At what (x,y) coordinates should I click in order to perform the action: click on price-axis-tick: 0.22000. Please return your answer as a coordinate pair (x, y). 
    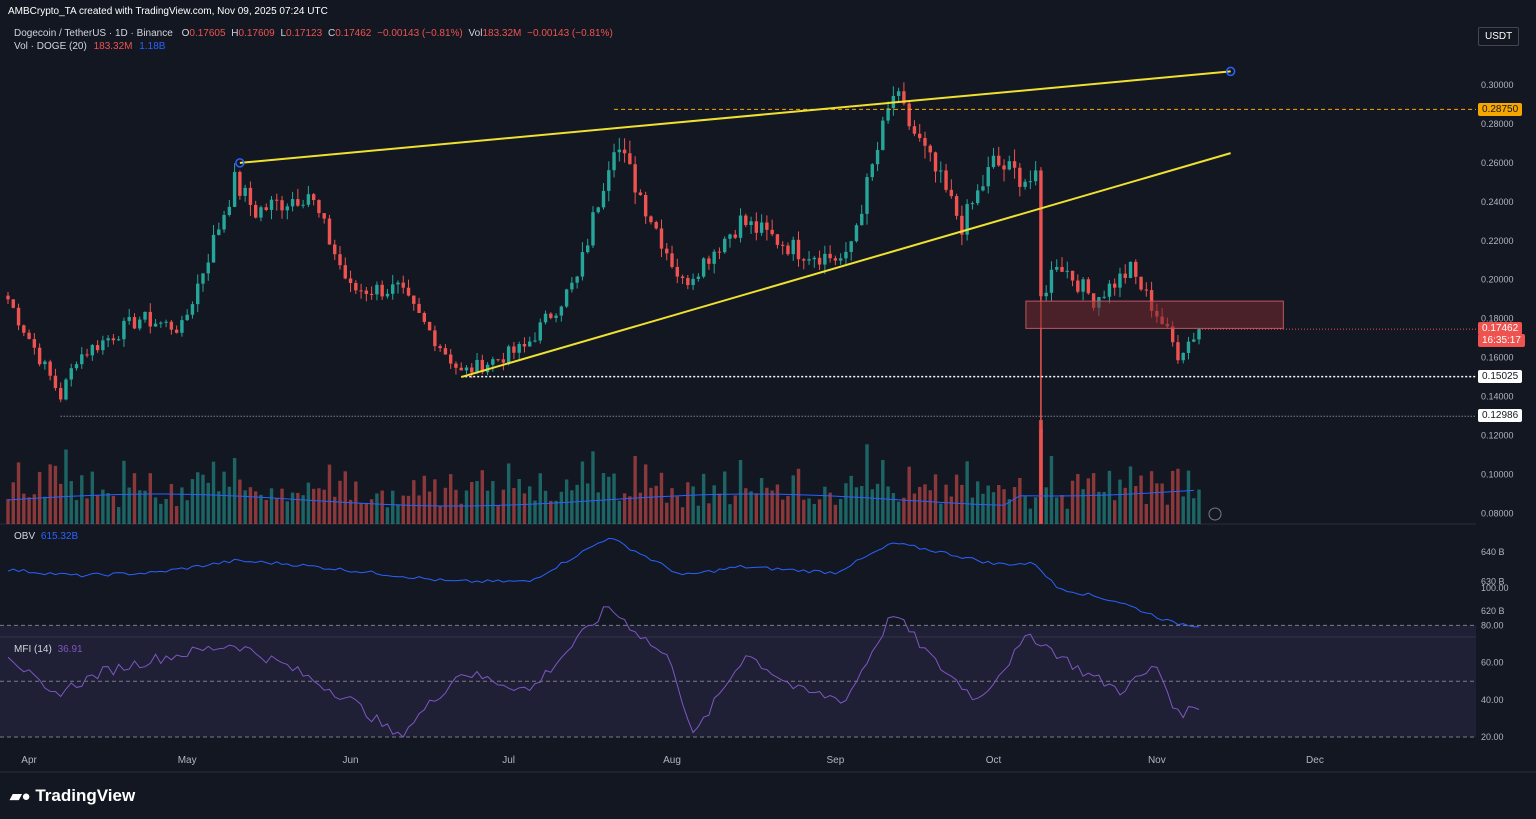
    Looking at the image, I should click on (1497, 241).